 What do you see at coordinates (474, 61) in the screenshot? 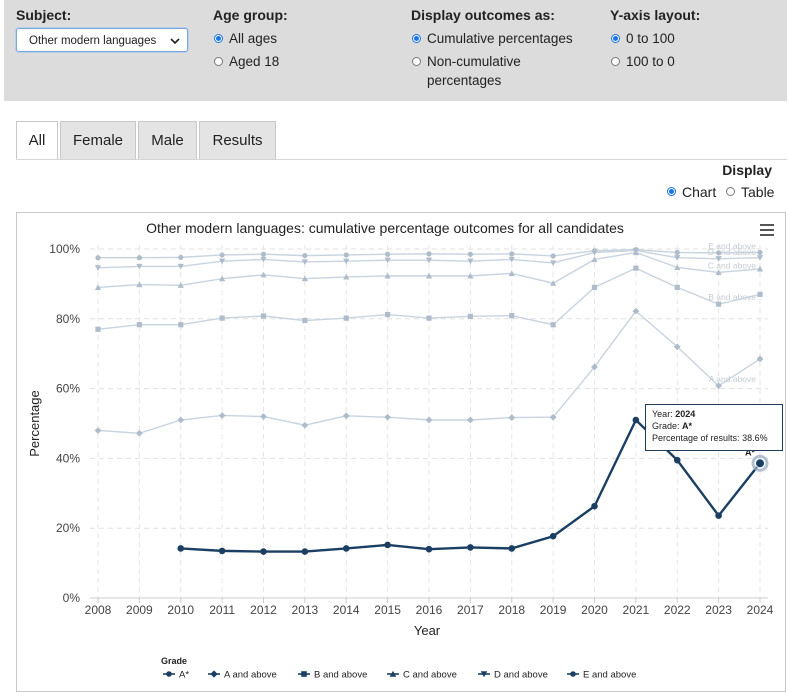
I see `non-cumulative-line1: Non-cumulative` at bounding box center [474, 61].